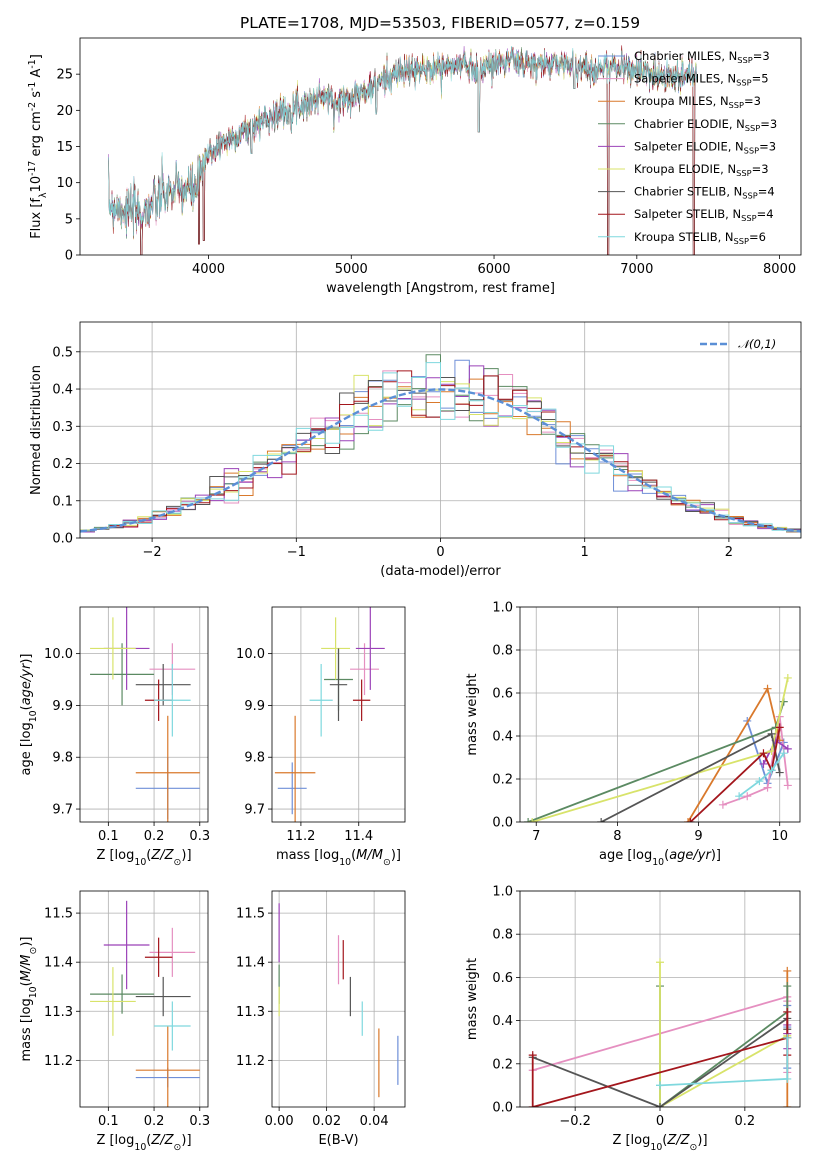 Image resolution: width=819 pixels, height=1170 pixels. I want to click on x-tick-label: 8000, so click(779, 269).